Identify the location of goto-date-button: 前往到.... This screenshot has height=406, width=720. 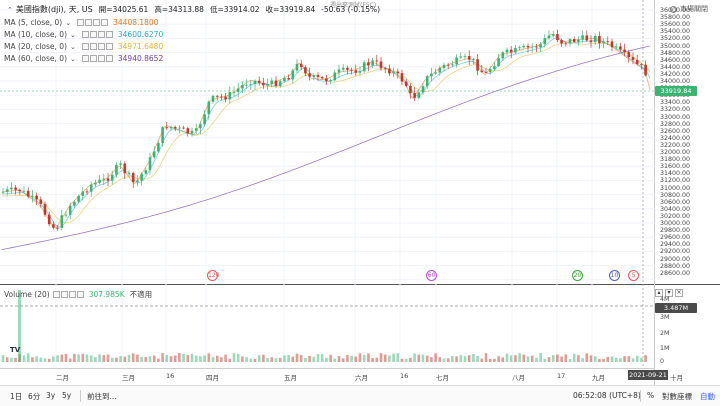
(102, 396).